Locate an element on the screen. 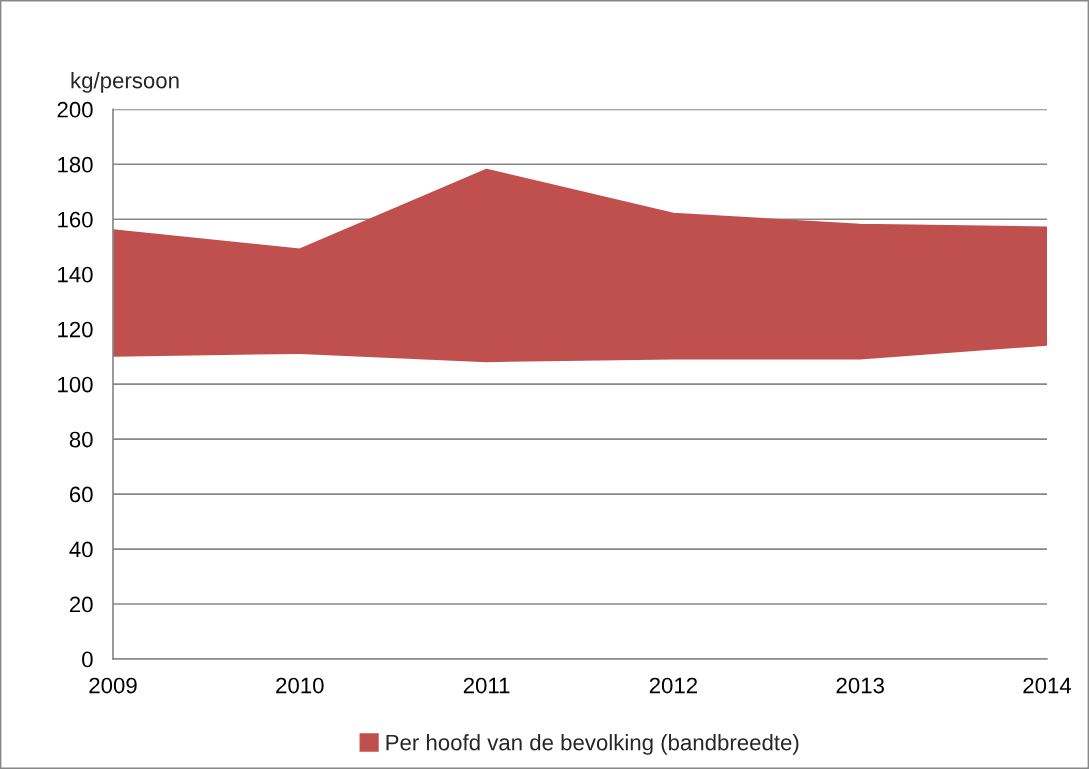 The image size is (1089, 769). y-tick-label: 20 is located at coordinates (81, 604).